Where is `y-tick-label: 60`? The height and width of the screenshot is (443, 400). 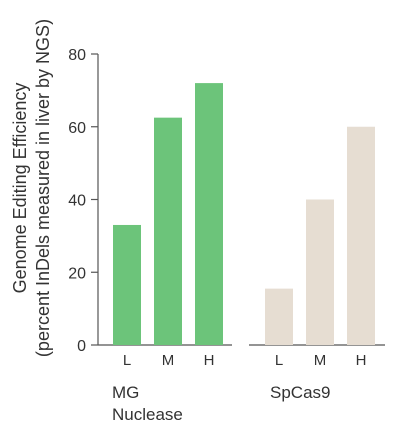 y-tick-label: 60 is located at coordinates (77, 128).